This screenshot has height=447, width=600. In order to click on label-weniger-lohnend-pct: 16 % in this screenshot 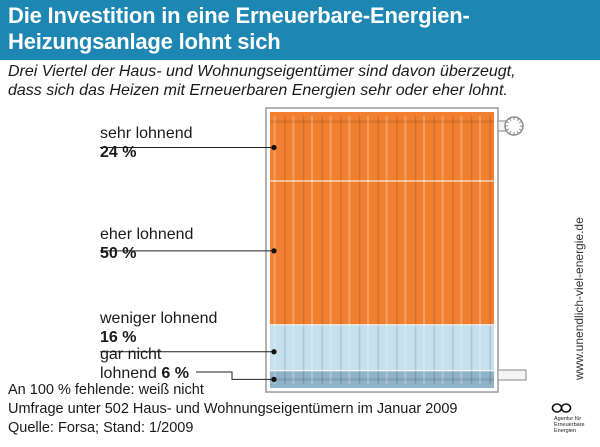, I will do `click(118, 337)`.